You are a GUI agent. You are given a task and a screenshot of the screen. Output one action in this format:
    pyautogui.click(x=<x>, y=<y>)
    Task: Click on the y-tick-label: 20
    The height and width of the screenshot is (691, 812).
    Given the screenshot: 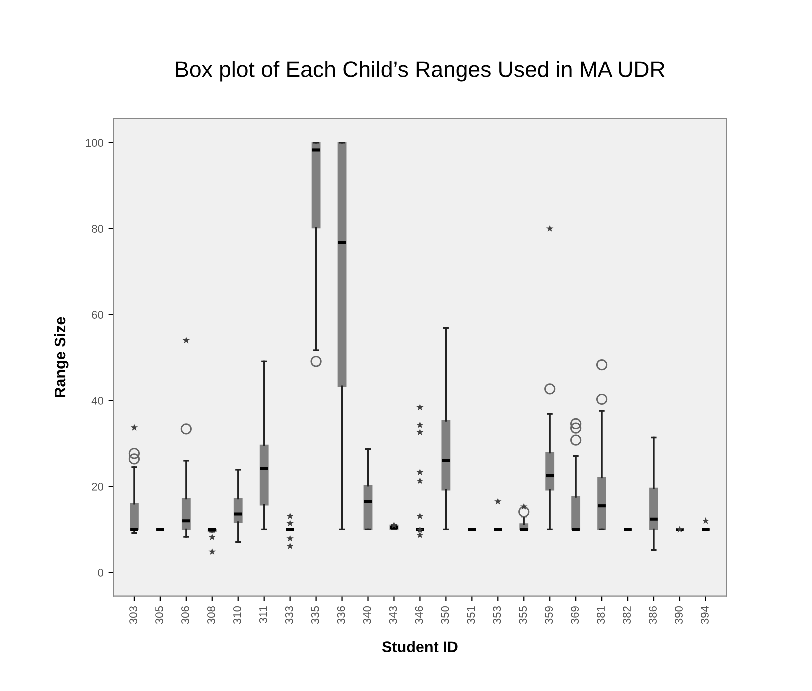 What is the action you would take?
    pyautogui.click(x=98, y=487)
    